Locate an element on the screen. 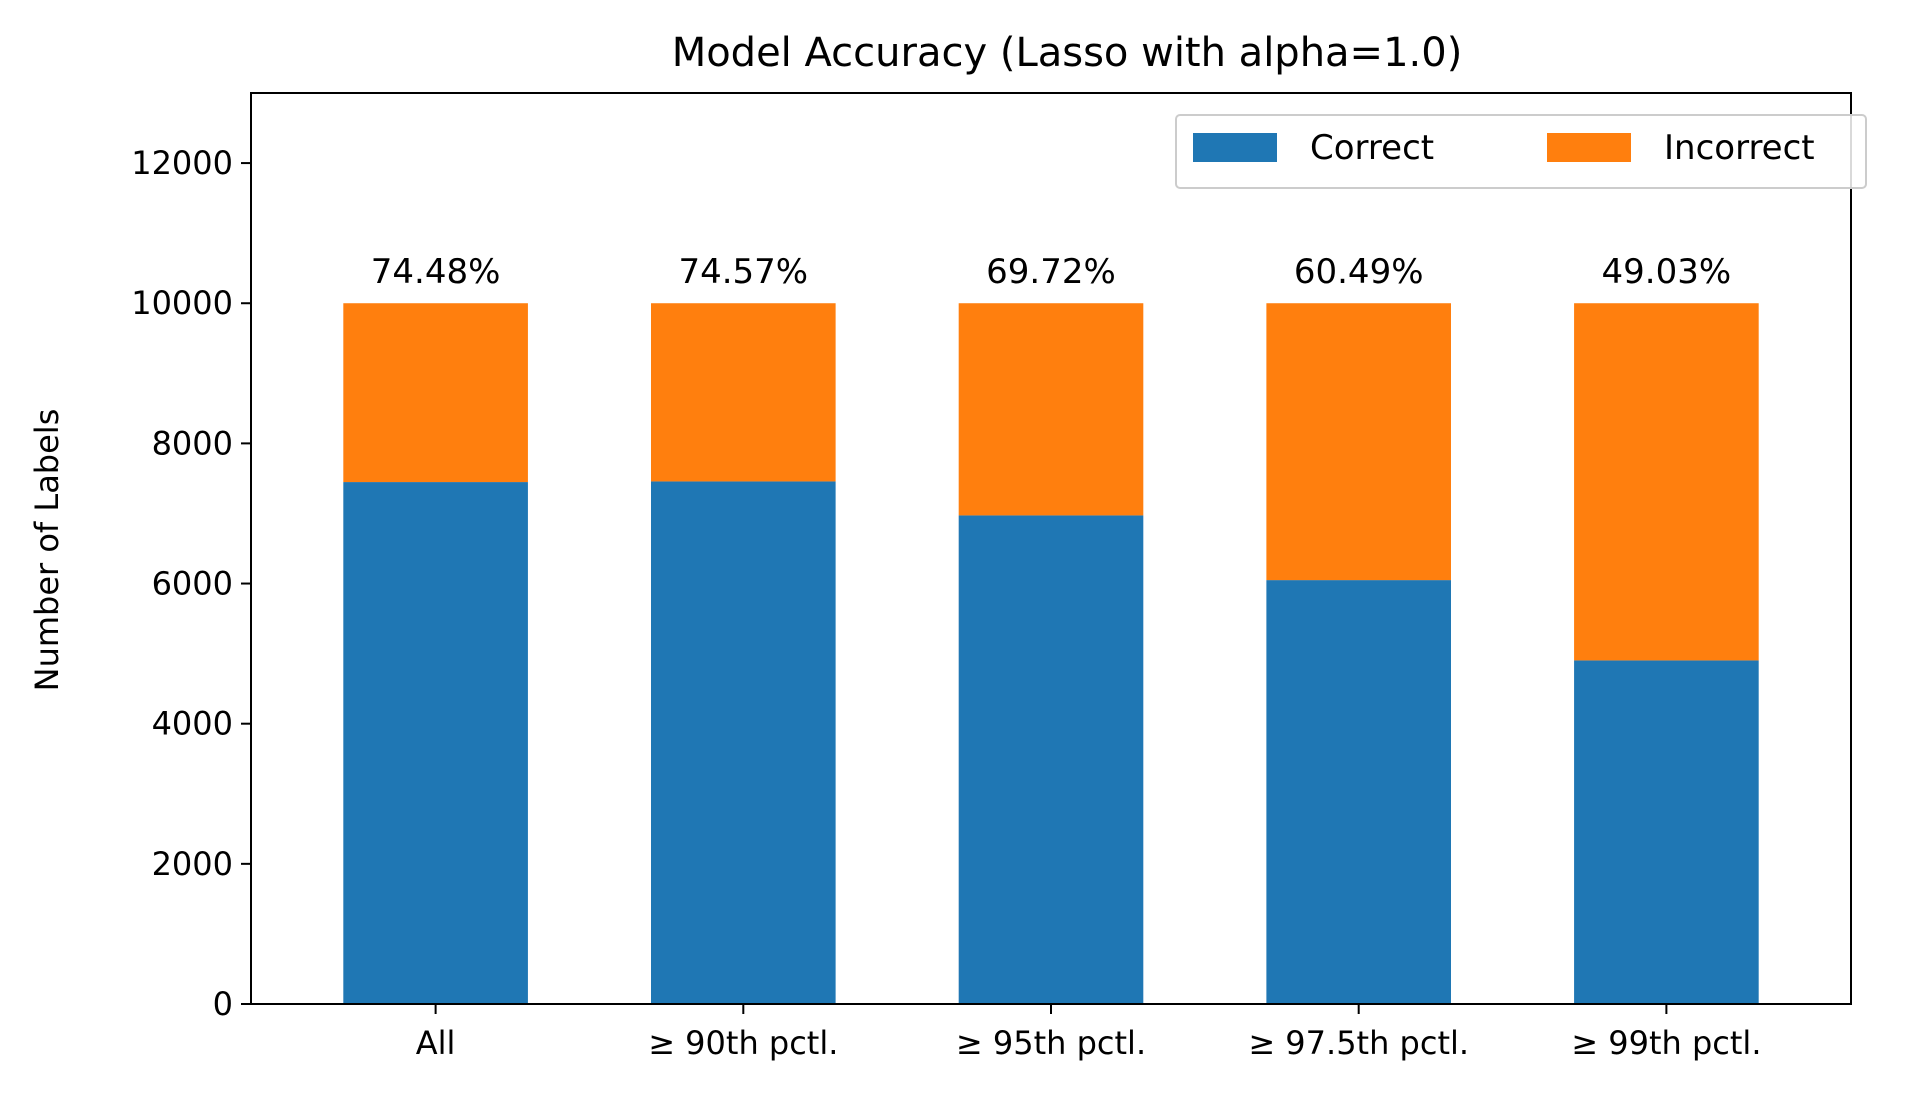 Image resolution: width=1905 pixels, height=1102 pixels. data-label: 60.49% is located at coordinates (1359, 272).